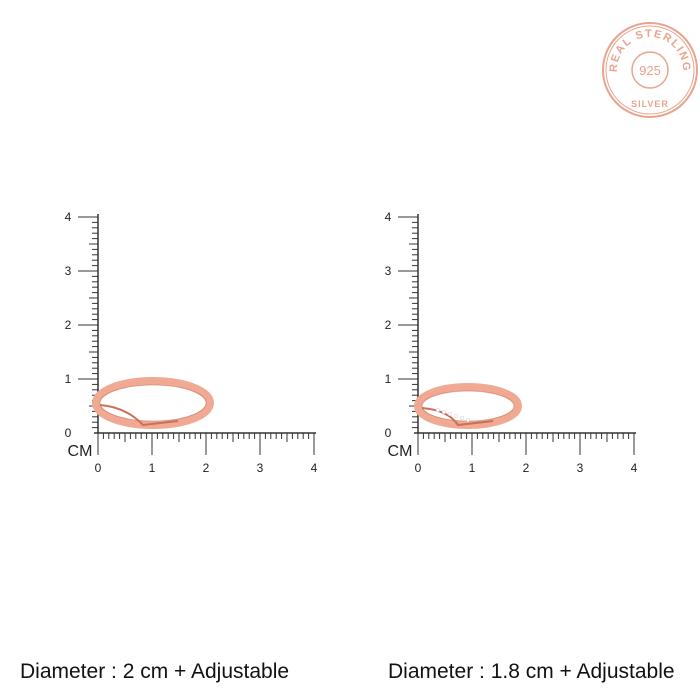 The height and width of the screenshot is (700, 700). Describe the element at coordinates (191, 342) in the screenshot. I see `ruler-left: 0 0 1 1 2 2 3 3 4 4 CM` at that location.